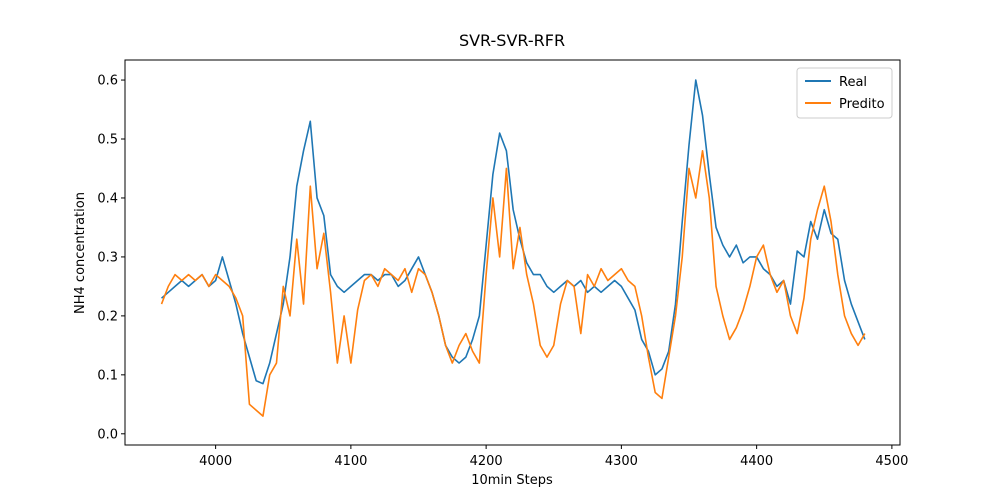  I want to click on x-tick-label: 4300, so click(621, 461).